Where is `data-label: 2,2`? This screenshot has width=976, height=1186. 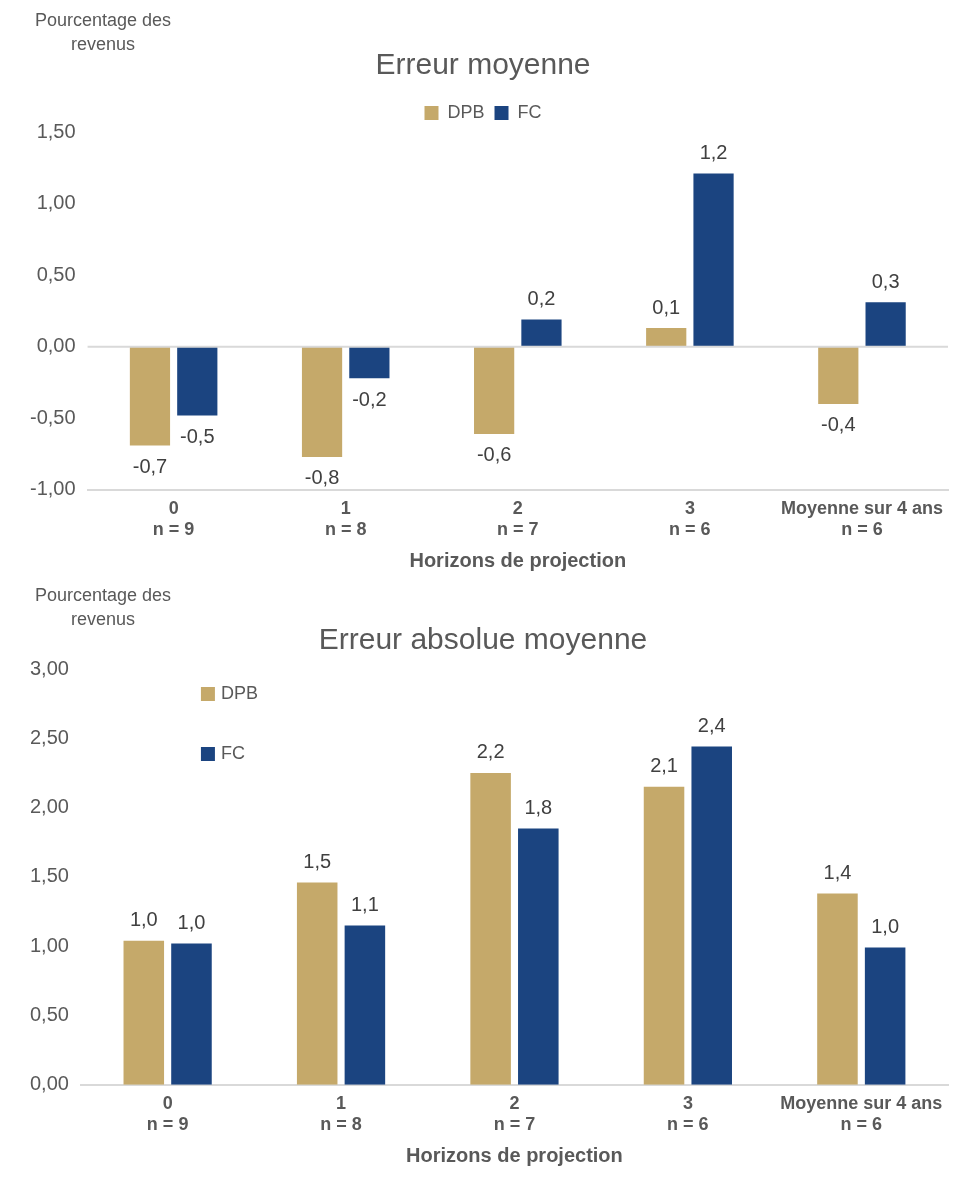 data-label: 2,2 is located at coordinates (490, 751).